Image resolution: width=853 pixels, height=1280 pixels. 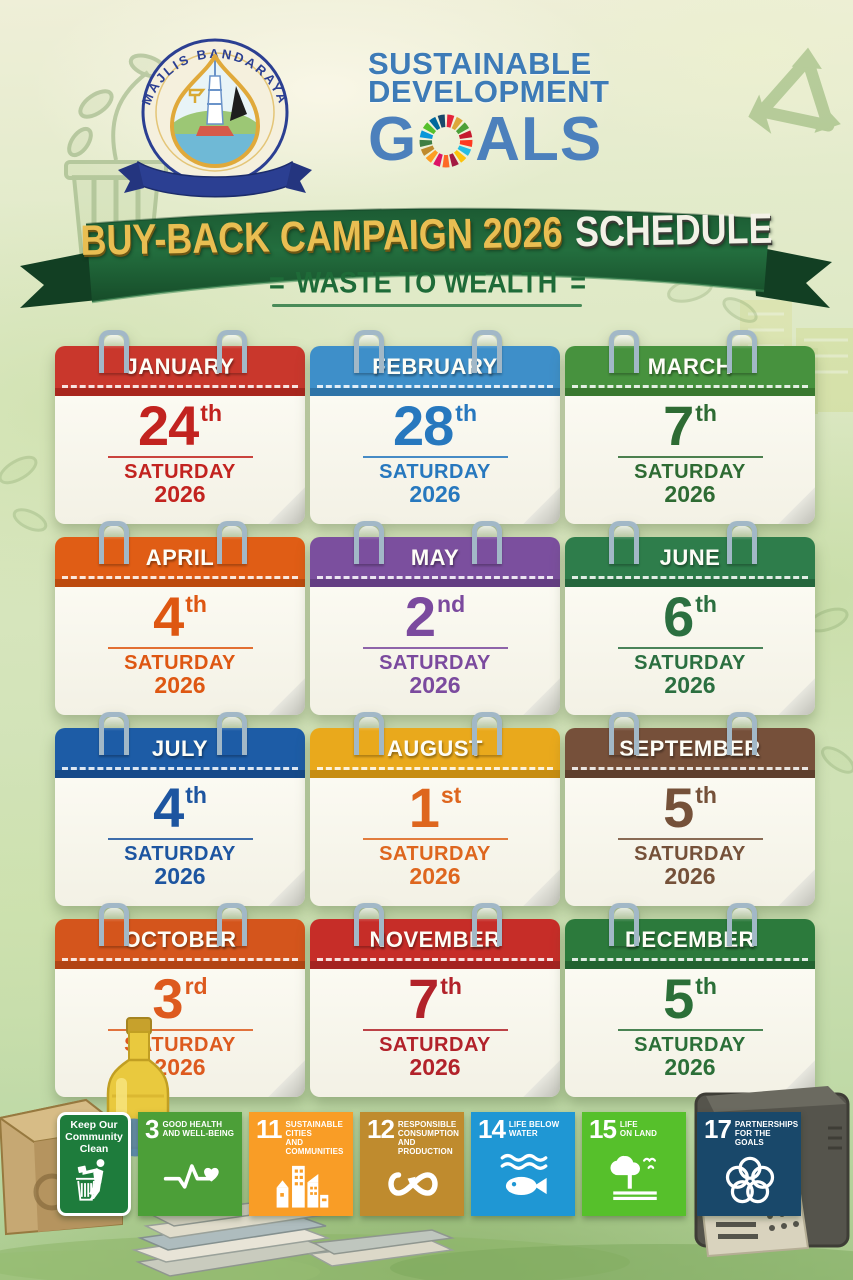 I want to click on card-header: JANUARY, so click(x=180, y=371).